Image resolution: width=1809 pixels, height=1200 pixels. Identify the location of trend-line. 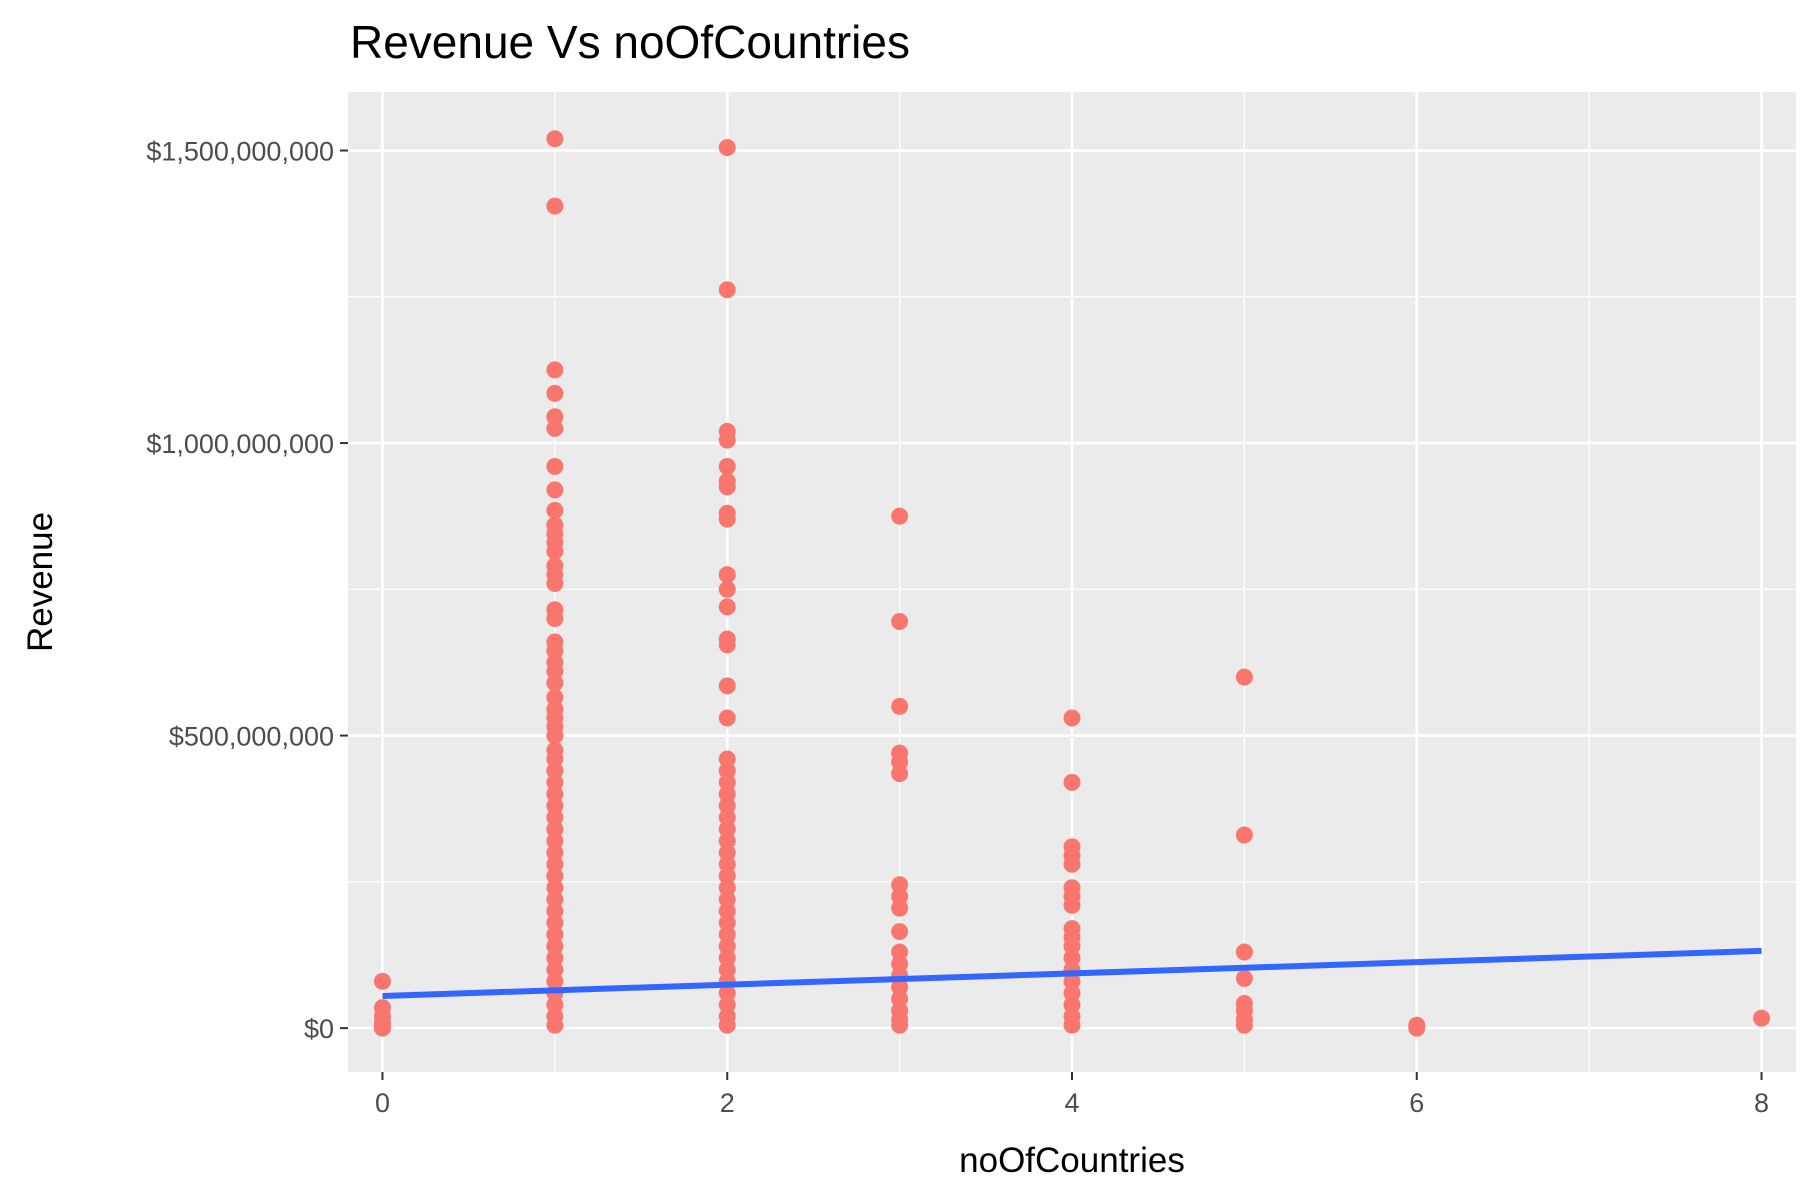
(1072, 973).